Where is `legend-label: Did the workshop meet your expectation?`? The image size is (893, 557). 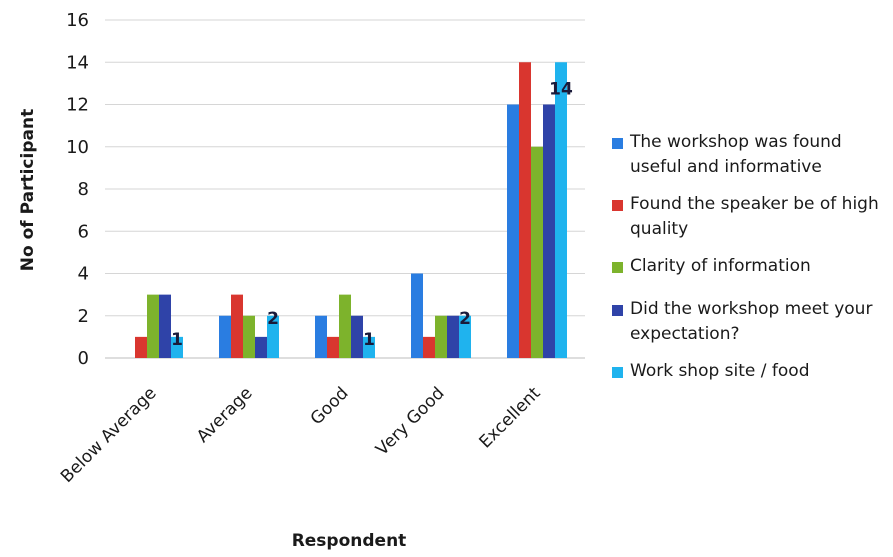
legend-label: Did the workshop meet your expectation? is located at coordinates (751, 321).